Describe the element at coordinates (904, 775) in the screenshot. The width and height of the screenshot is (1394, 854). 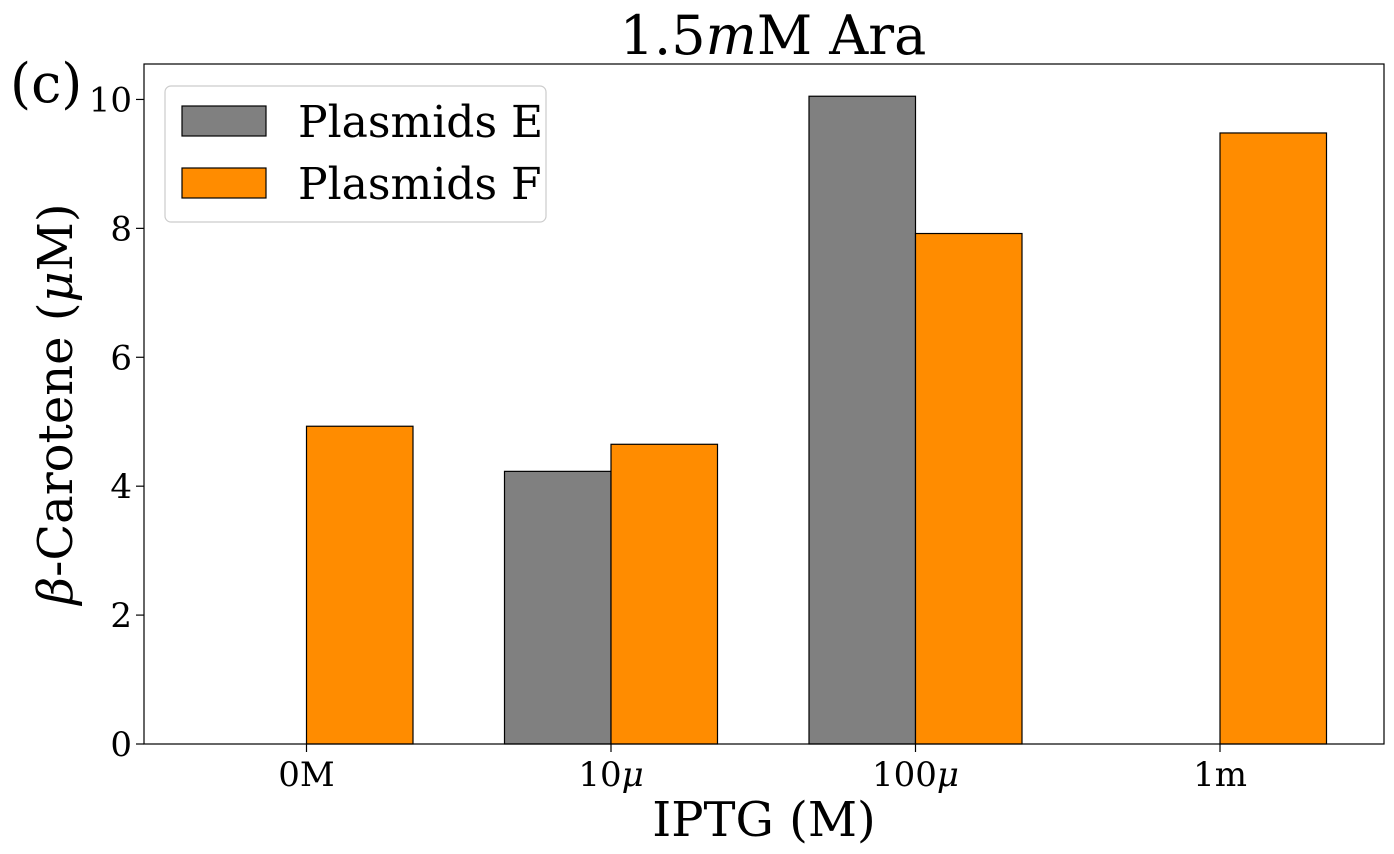
I see `x-tick-number: 100` at that location.